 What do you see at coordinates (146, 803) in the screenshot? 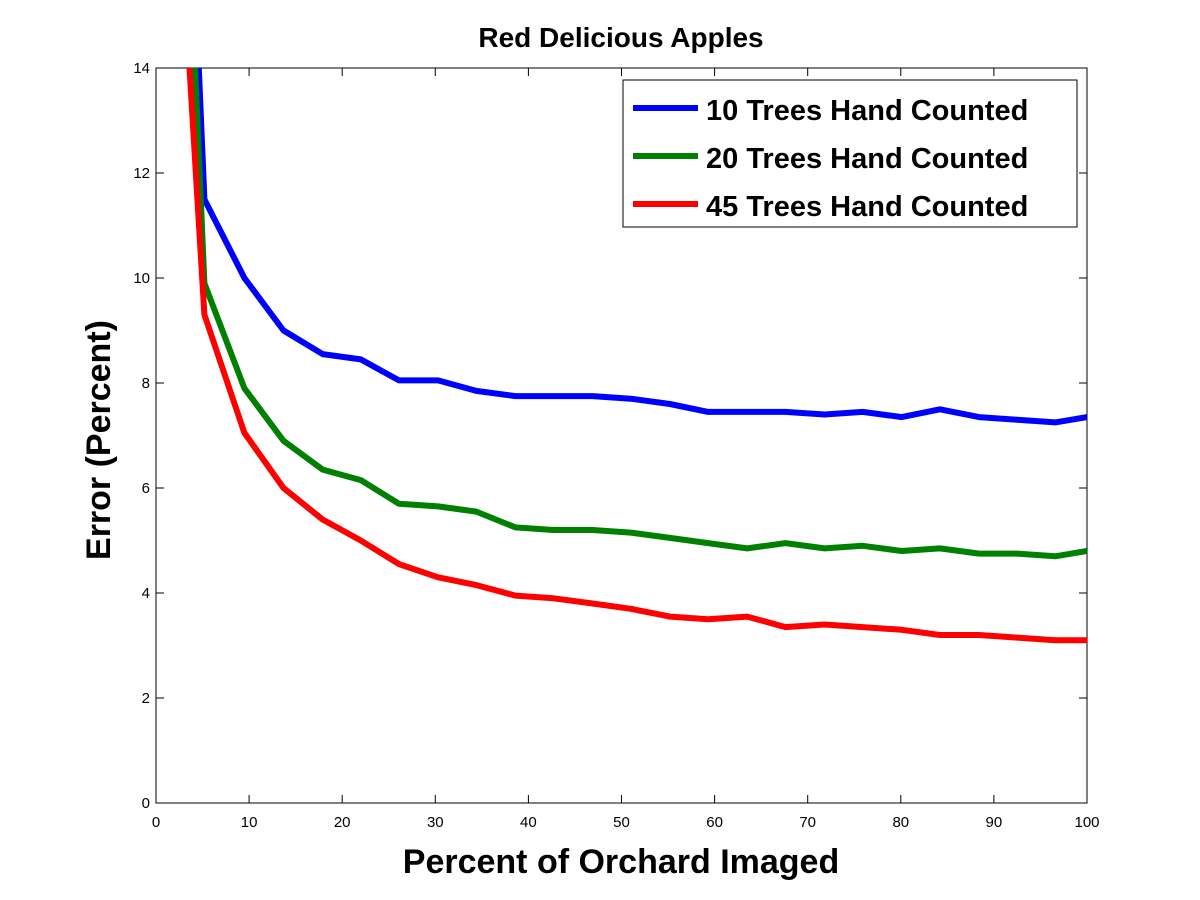
I see `y-tick-label: 0` at bounding box center [146, 803].